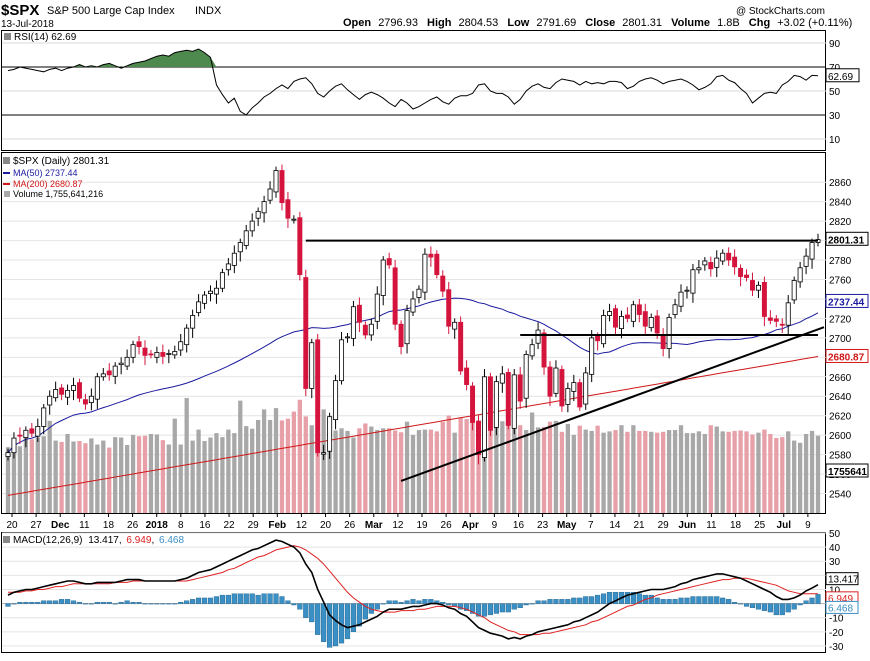 This screenshot has width=870, height=661. Describe the element at coordinates (840, 495) in the screenshot. I see `price-tick-label: 2540` at that location.